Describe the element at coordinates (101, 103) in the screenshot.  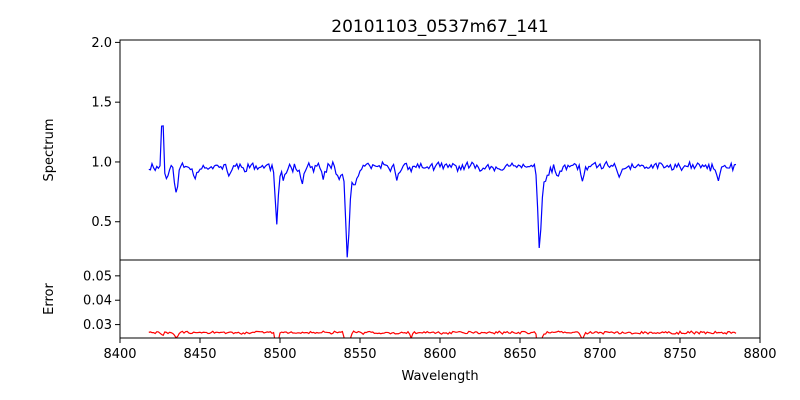
I see `y-tick-label: 1.5` at that location.